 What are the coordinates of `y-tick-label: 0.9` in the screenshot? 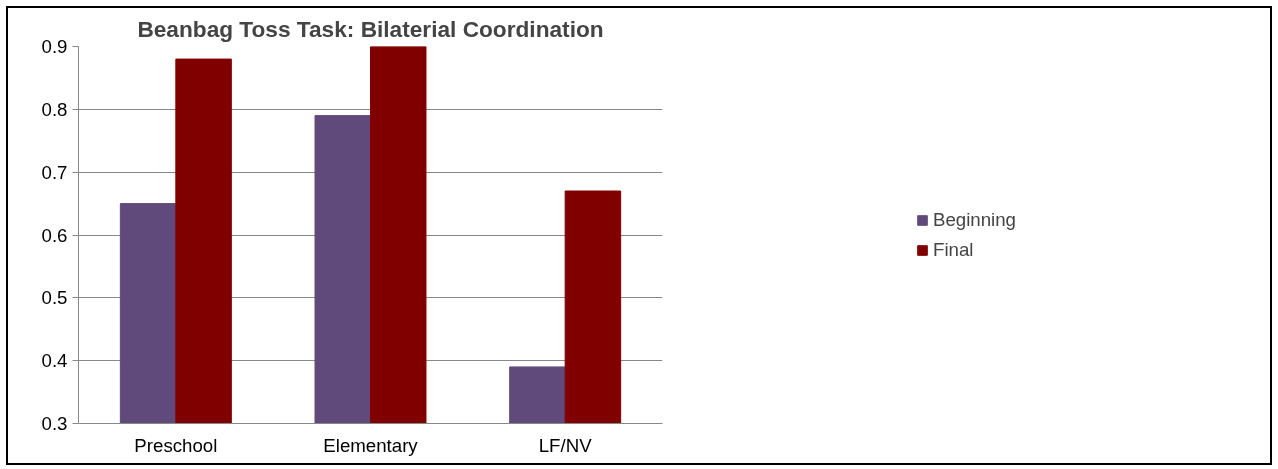 It's located at (54, 46).